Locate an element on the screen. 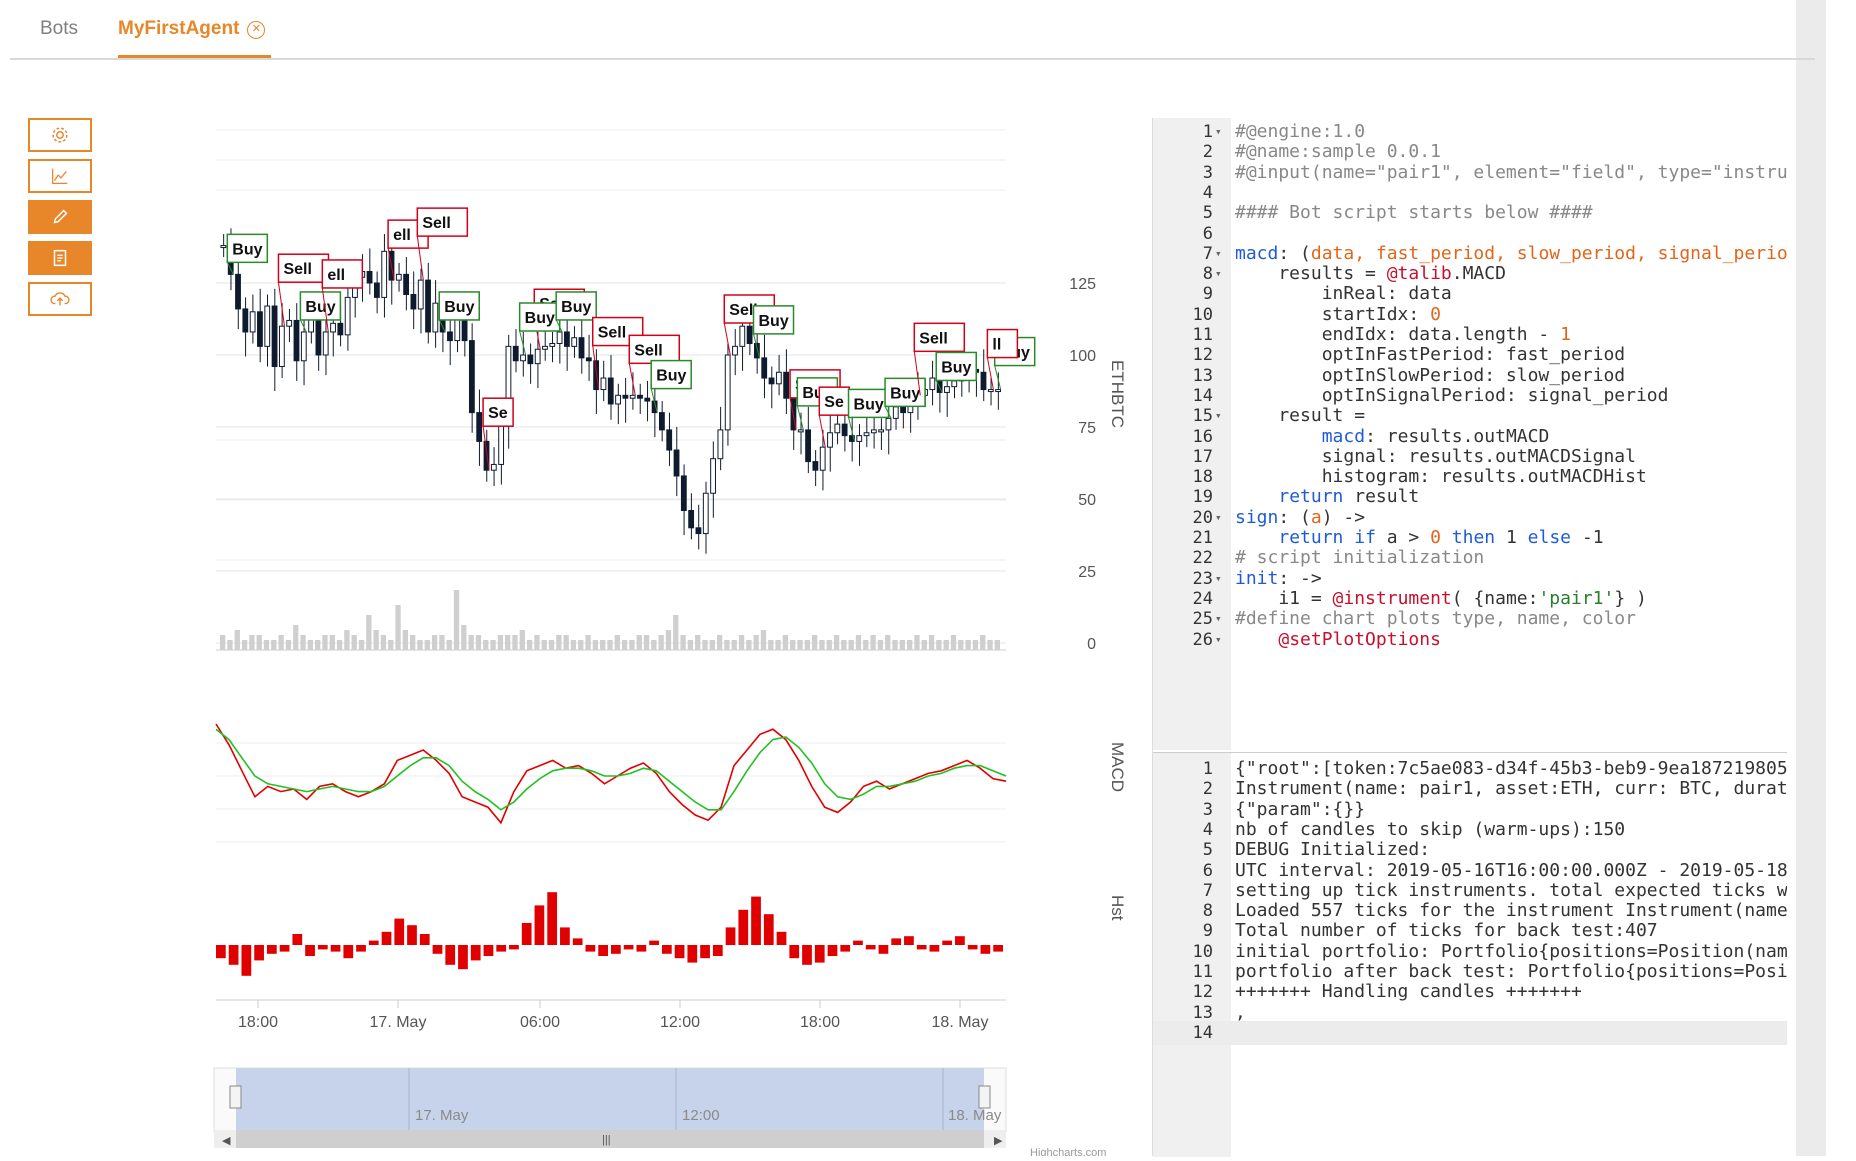 The height and width of the screenshot is (1161, 1856). code-line: 10 startIdx: 0 is located at coordinates (1470, 315).